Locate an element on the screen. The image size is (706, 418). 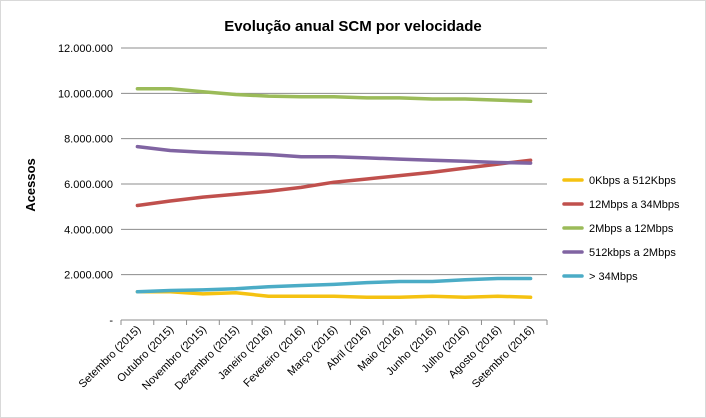
y-tick-label: 4.000.000 is located at coordinates (88, 230).